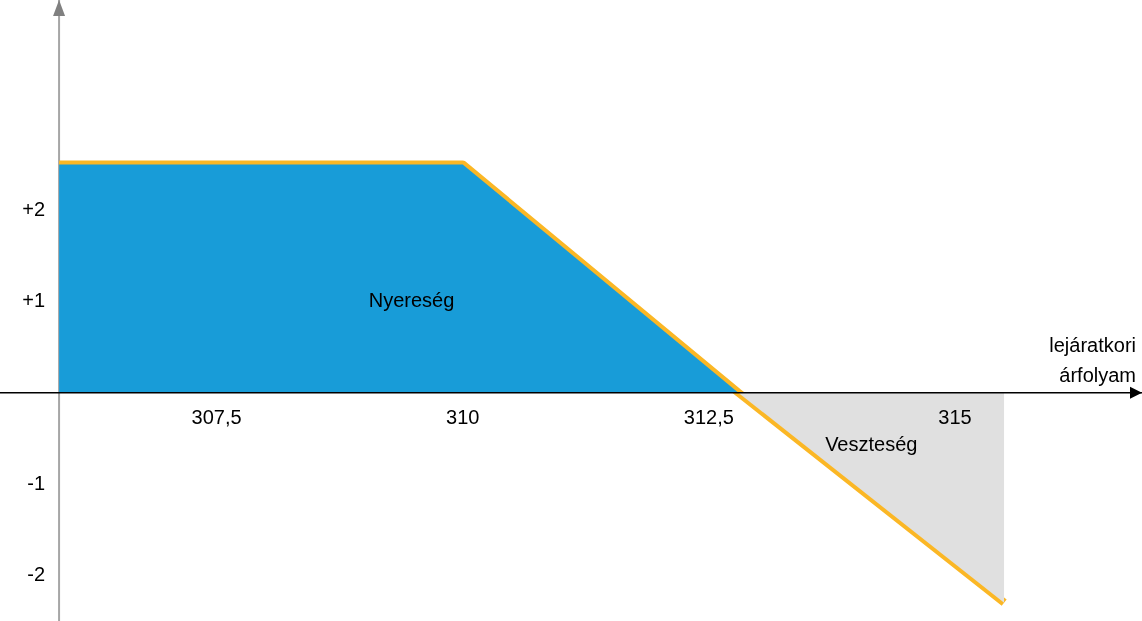 The height and width of the screenshot is (621, 1142). Describe the element at coordinates (34, 299) in the screenshot. I see `y-tick-label: +1` at that location.